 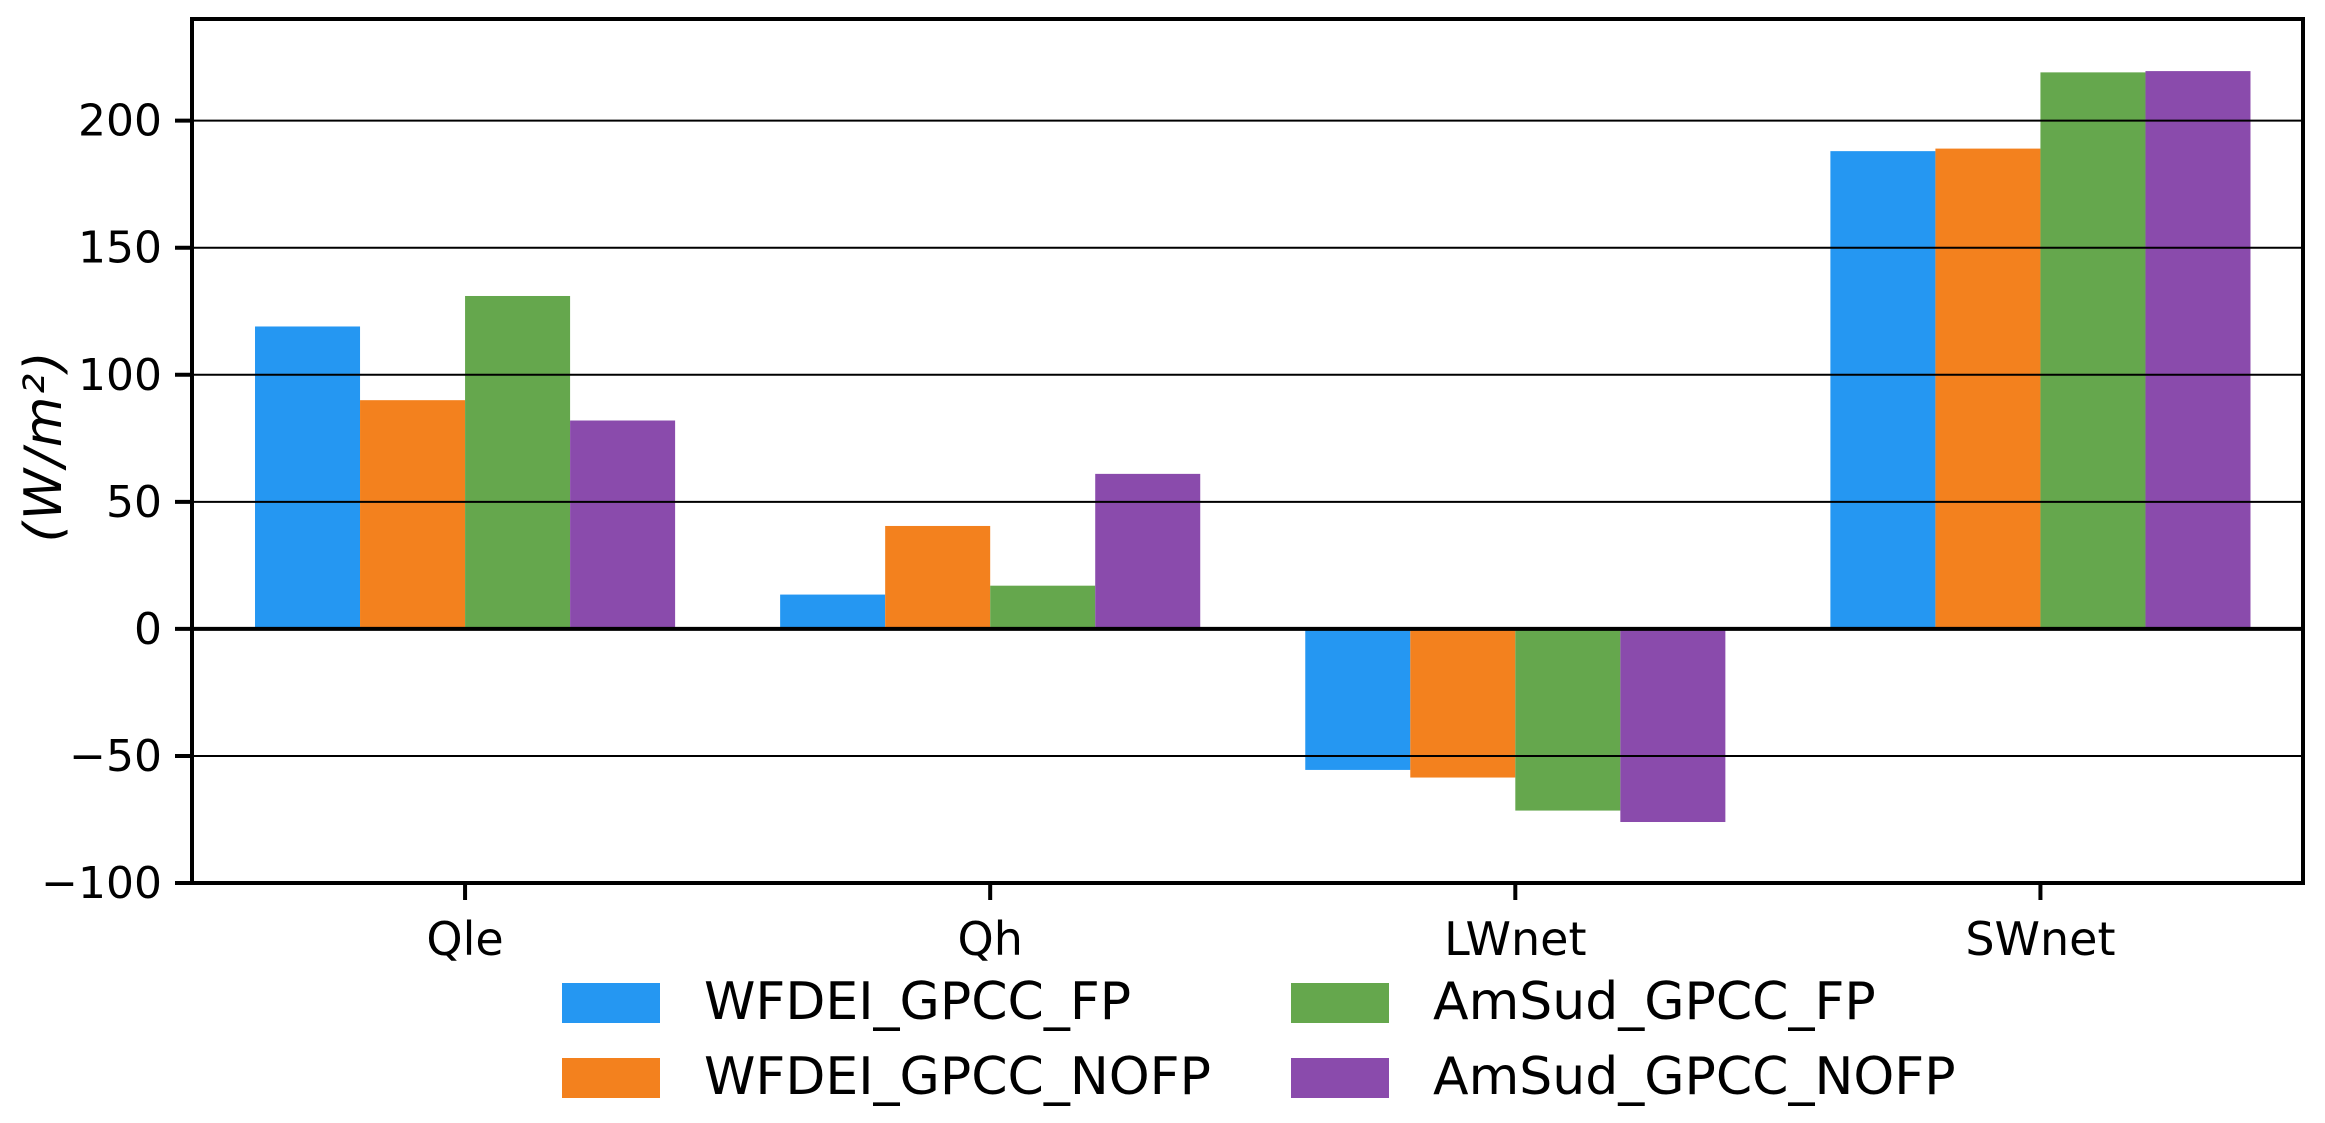 I want to click on legend-label: AmSud_GPCC_NOFP, so click(x=1694, y=1077).